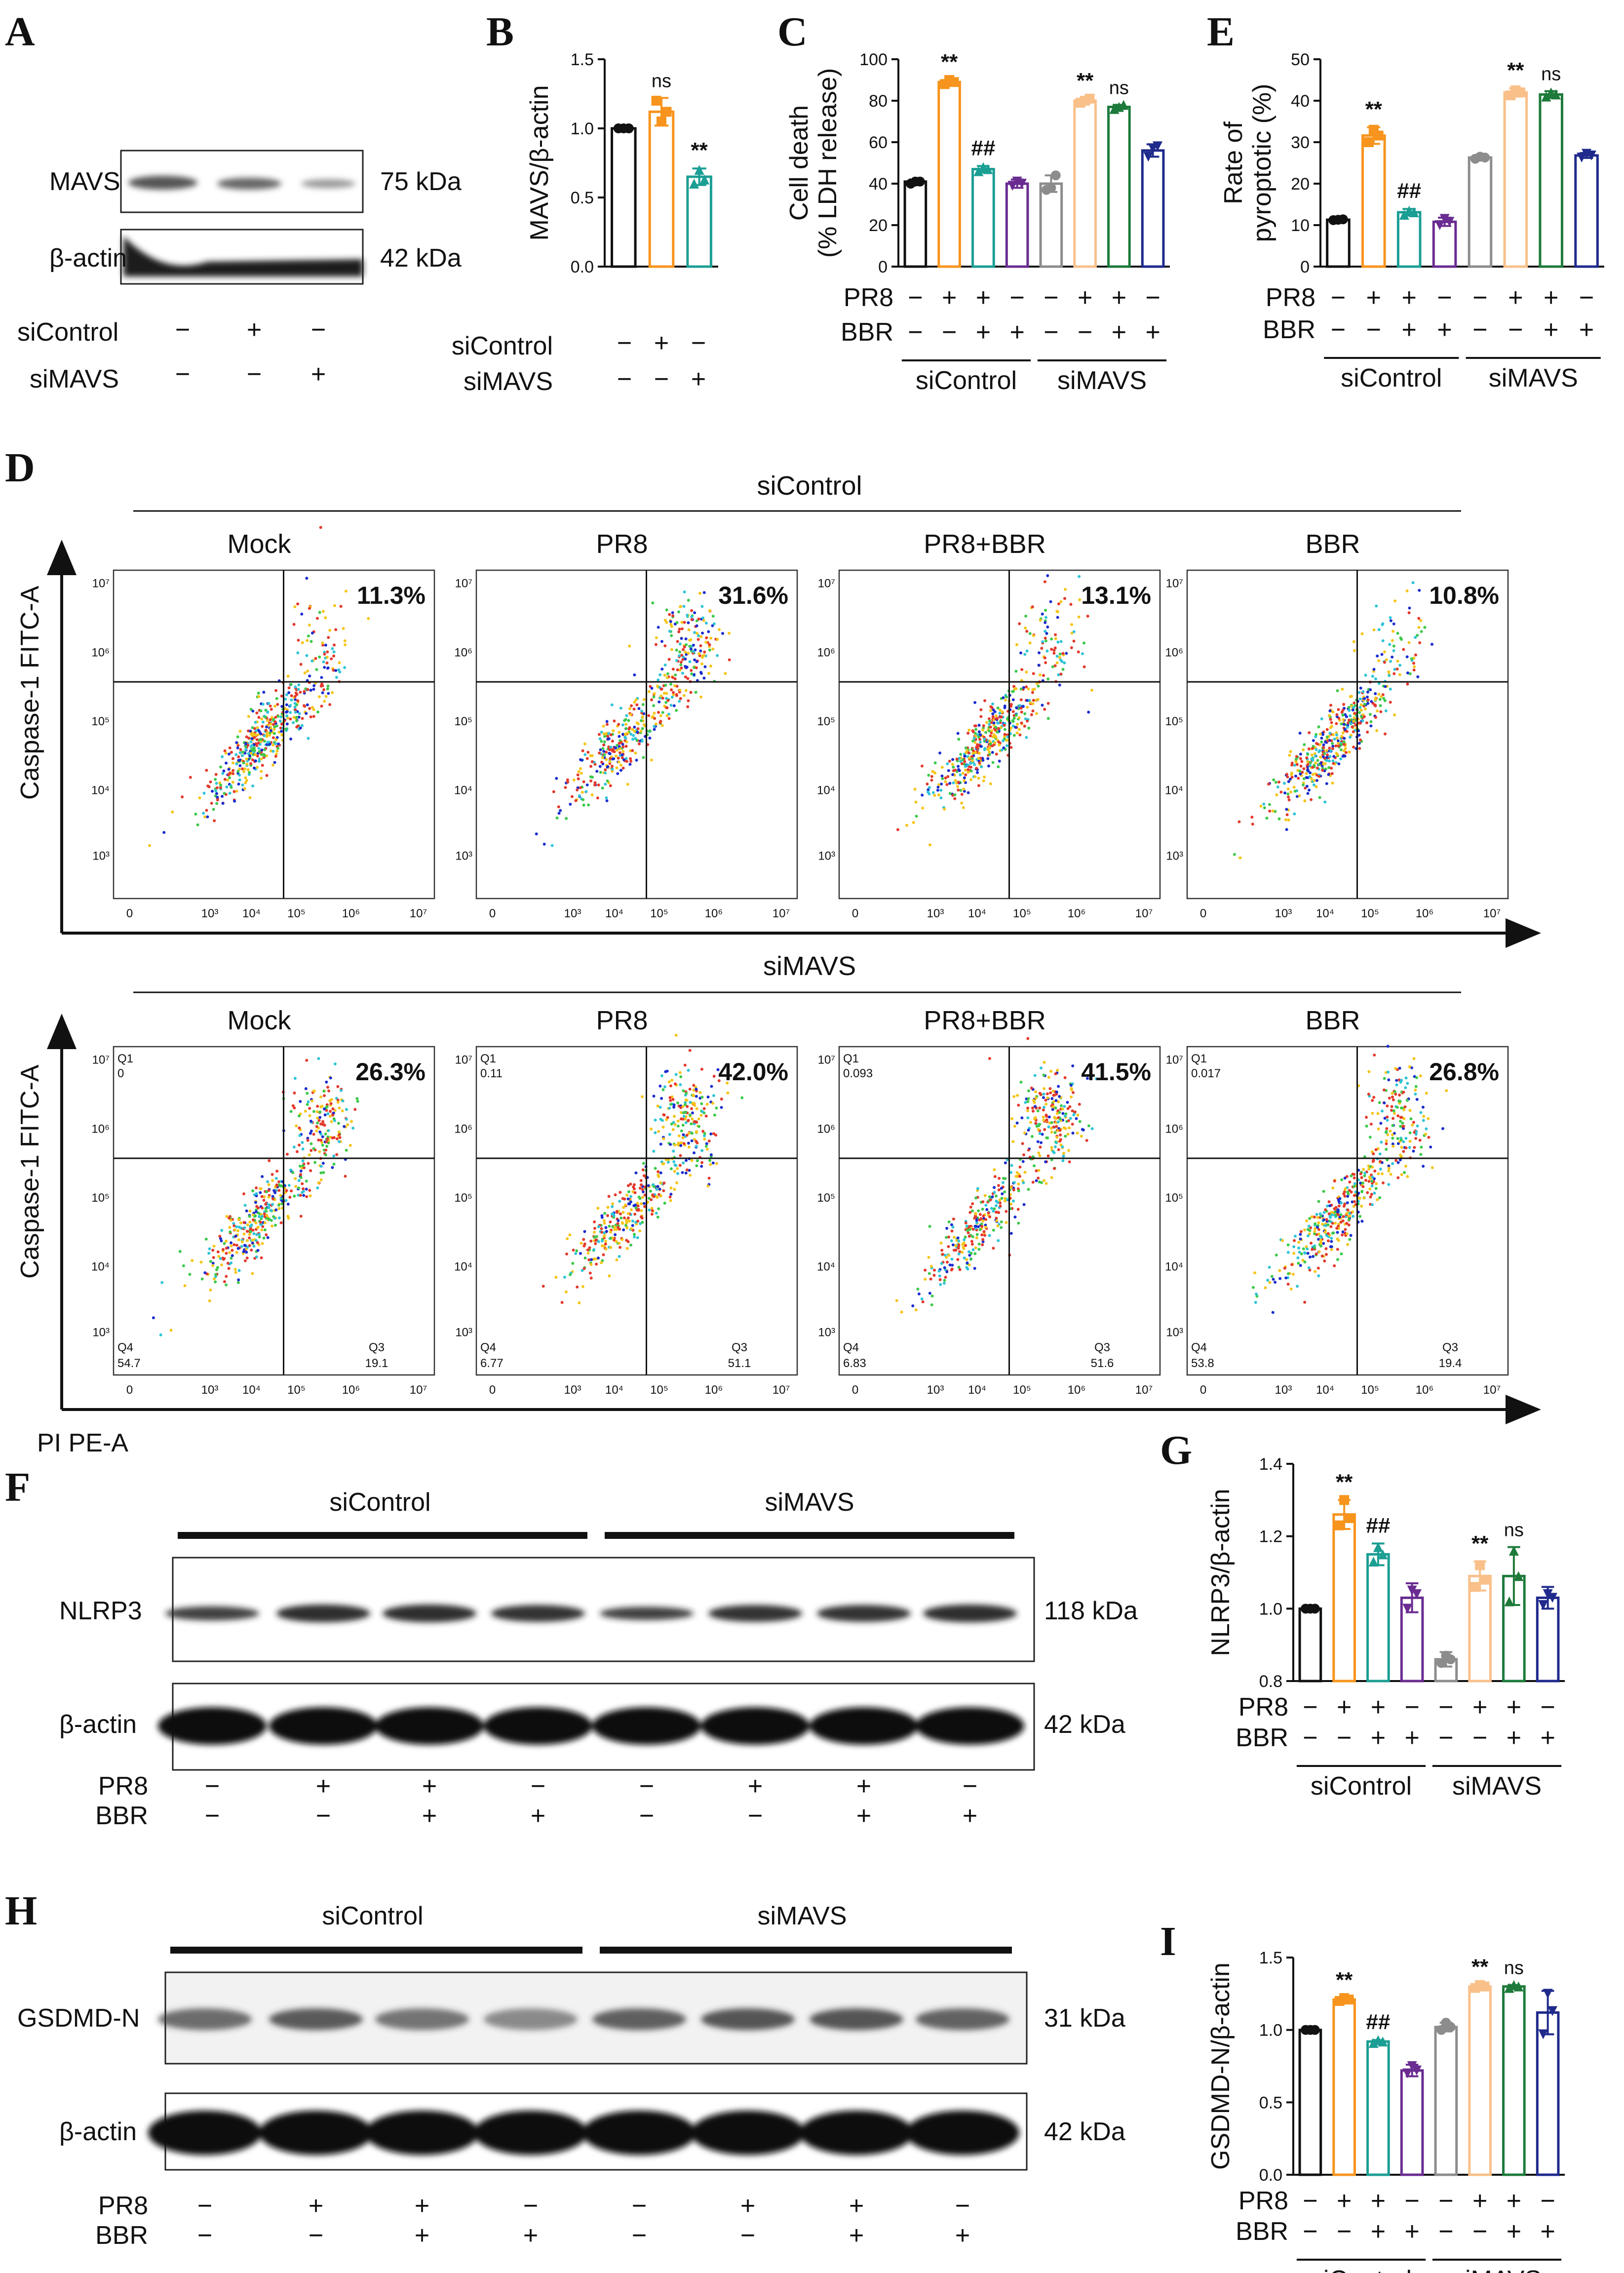  I want to click on flow-x-tick: 10⁶, so click(714, 1390).